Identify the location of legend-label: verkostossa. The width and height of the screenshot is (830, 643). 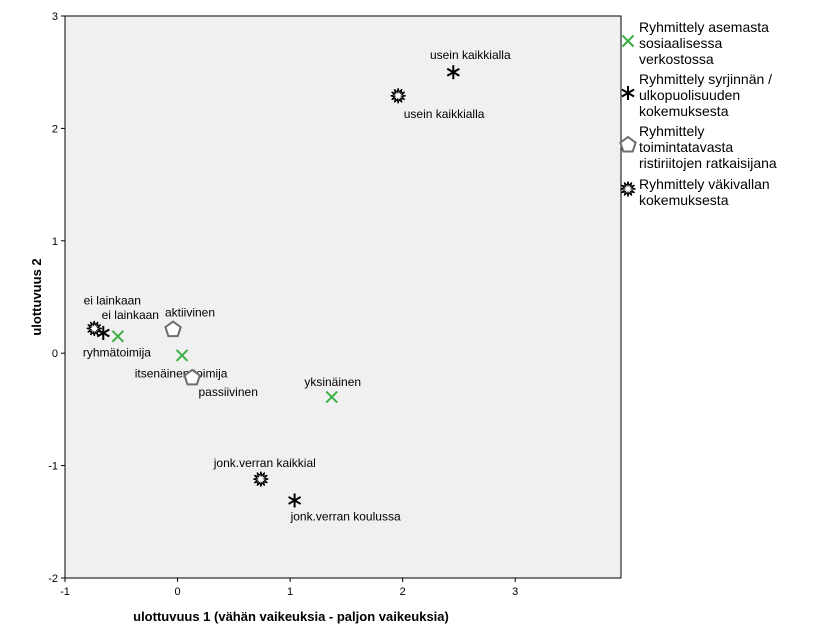
(676, 59).